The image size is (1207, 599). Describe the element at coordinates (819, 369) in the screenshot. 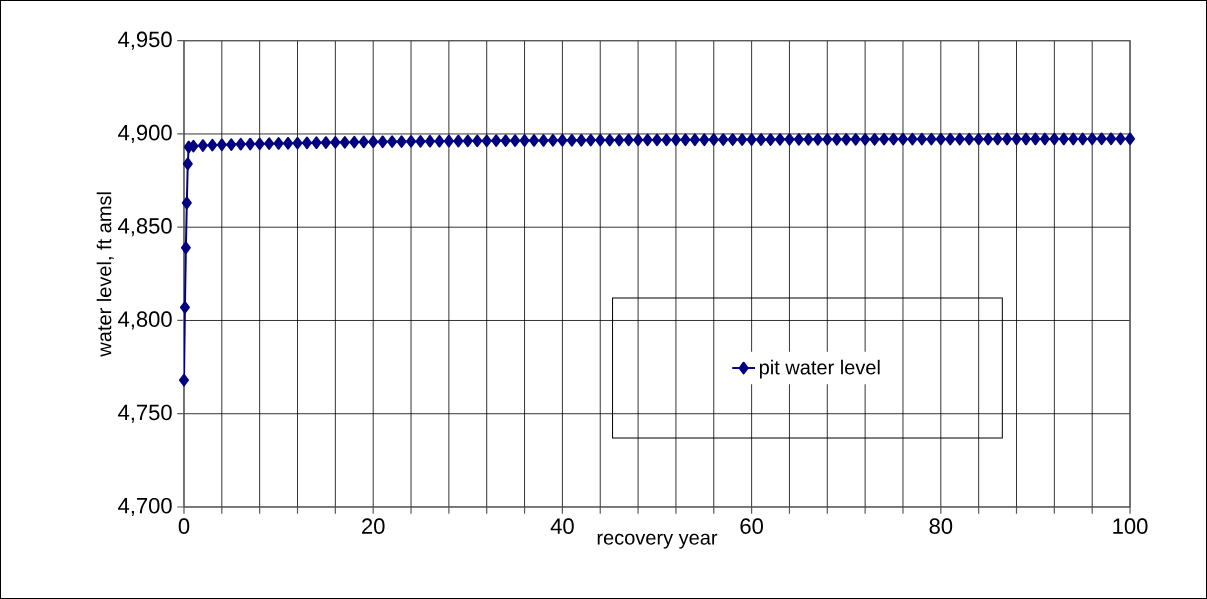

I see `legend-label: pit water level` at that location.